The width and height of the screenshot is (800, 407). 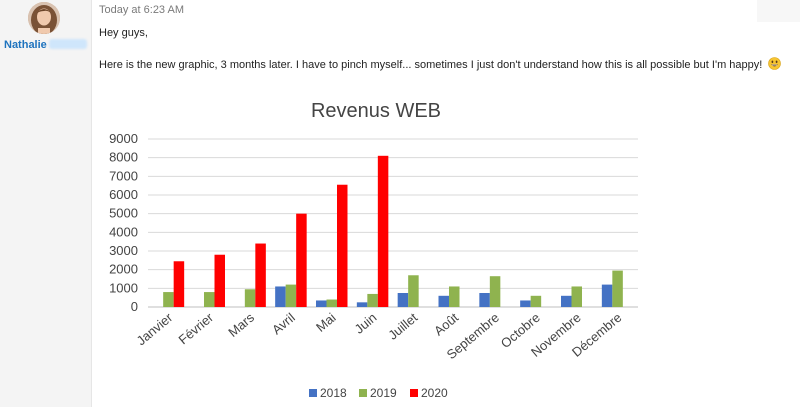 I want to click on bar-2020-avril, so click(x=301, y=260).